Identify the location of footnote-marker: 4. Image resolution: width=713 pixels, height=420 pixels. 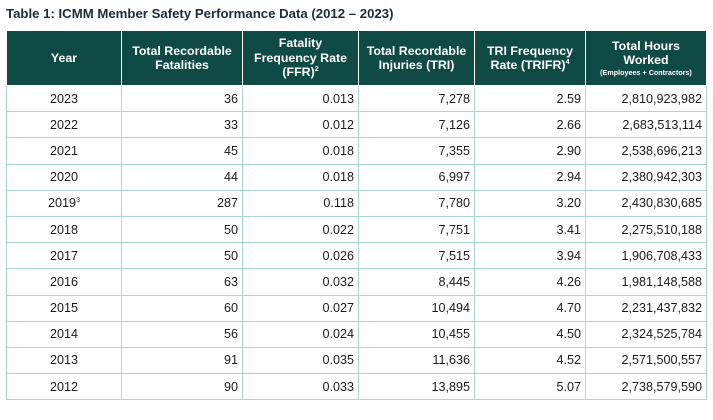
(567, 62).